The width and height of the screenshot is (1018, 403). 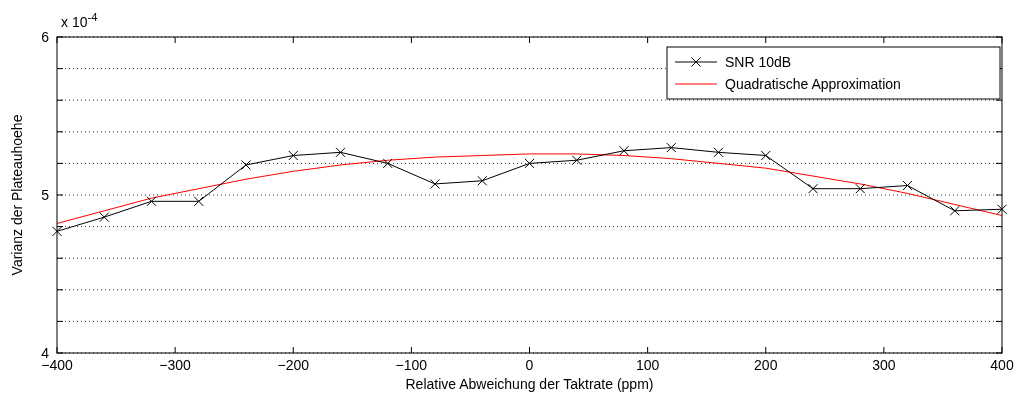 What do you see at coordinates (45, 195) in the screenshot?
I see `y-tick-label: 5` at bounding box center [45, 195].